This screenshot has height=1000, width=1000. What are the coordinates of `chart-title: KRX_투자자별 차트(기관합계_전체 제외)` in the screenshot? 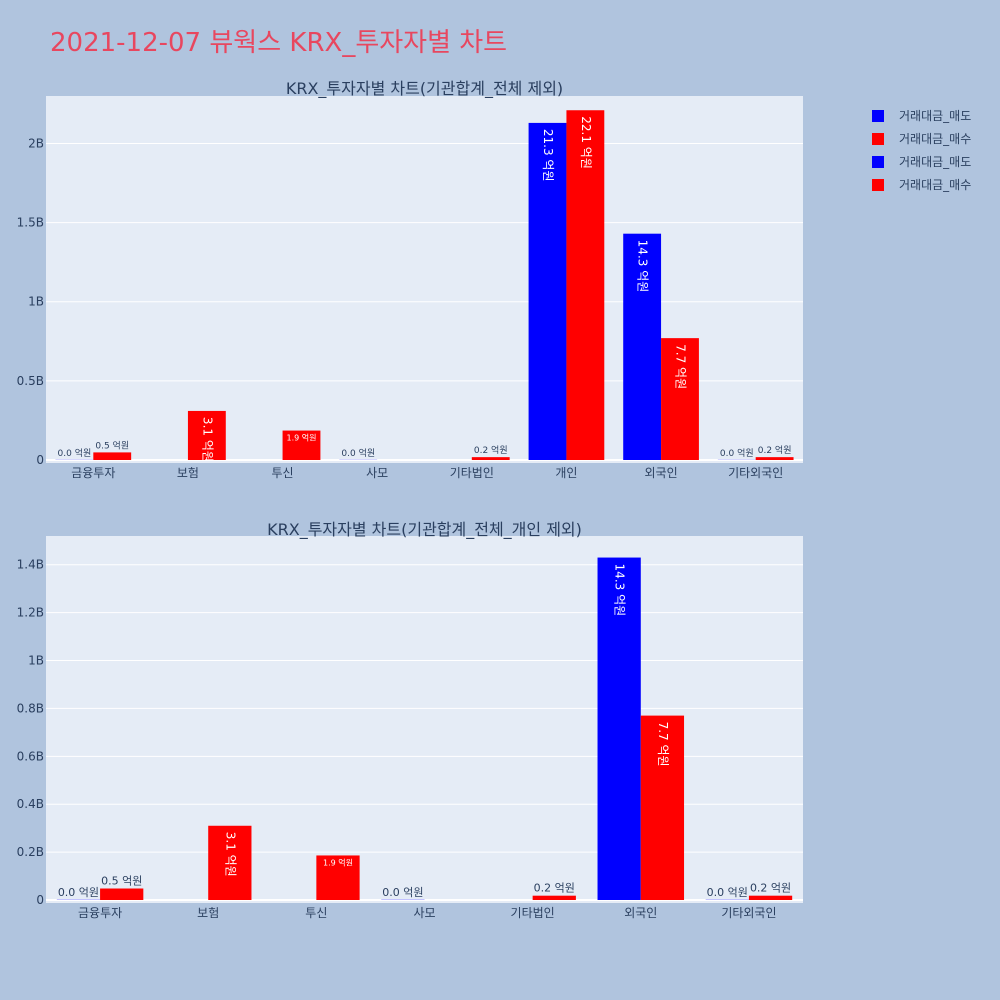 It's located at (424, 89).